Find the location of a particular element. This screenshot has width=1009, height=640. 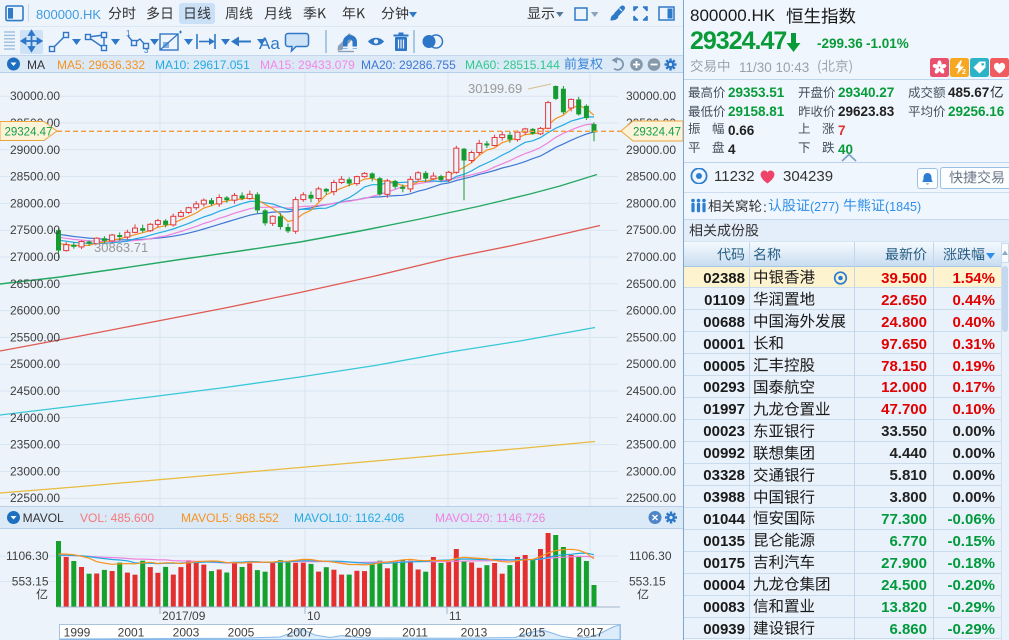

svg-text: Aa is located at coordinates (269, 43).